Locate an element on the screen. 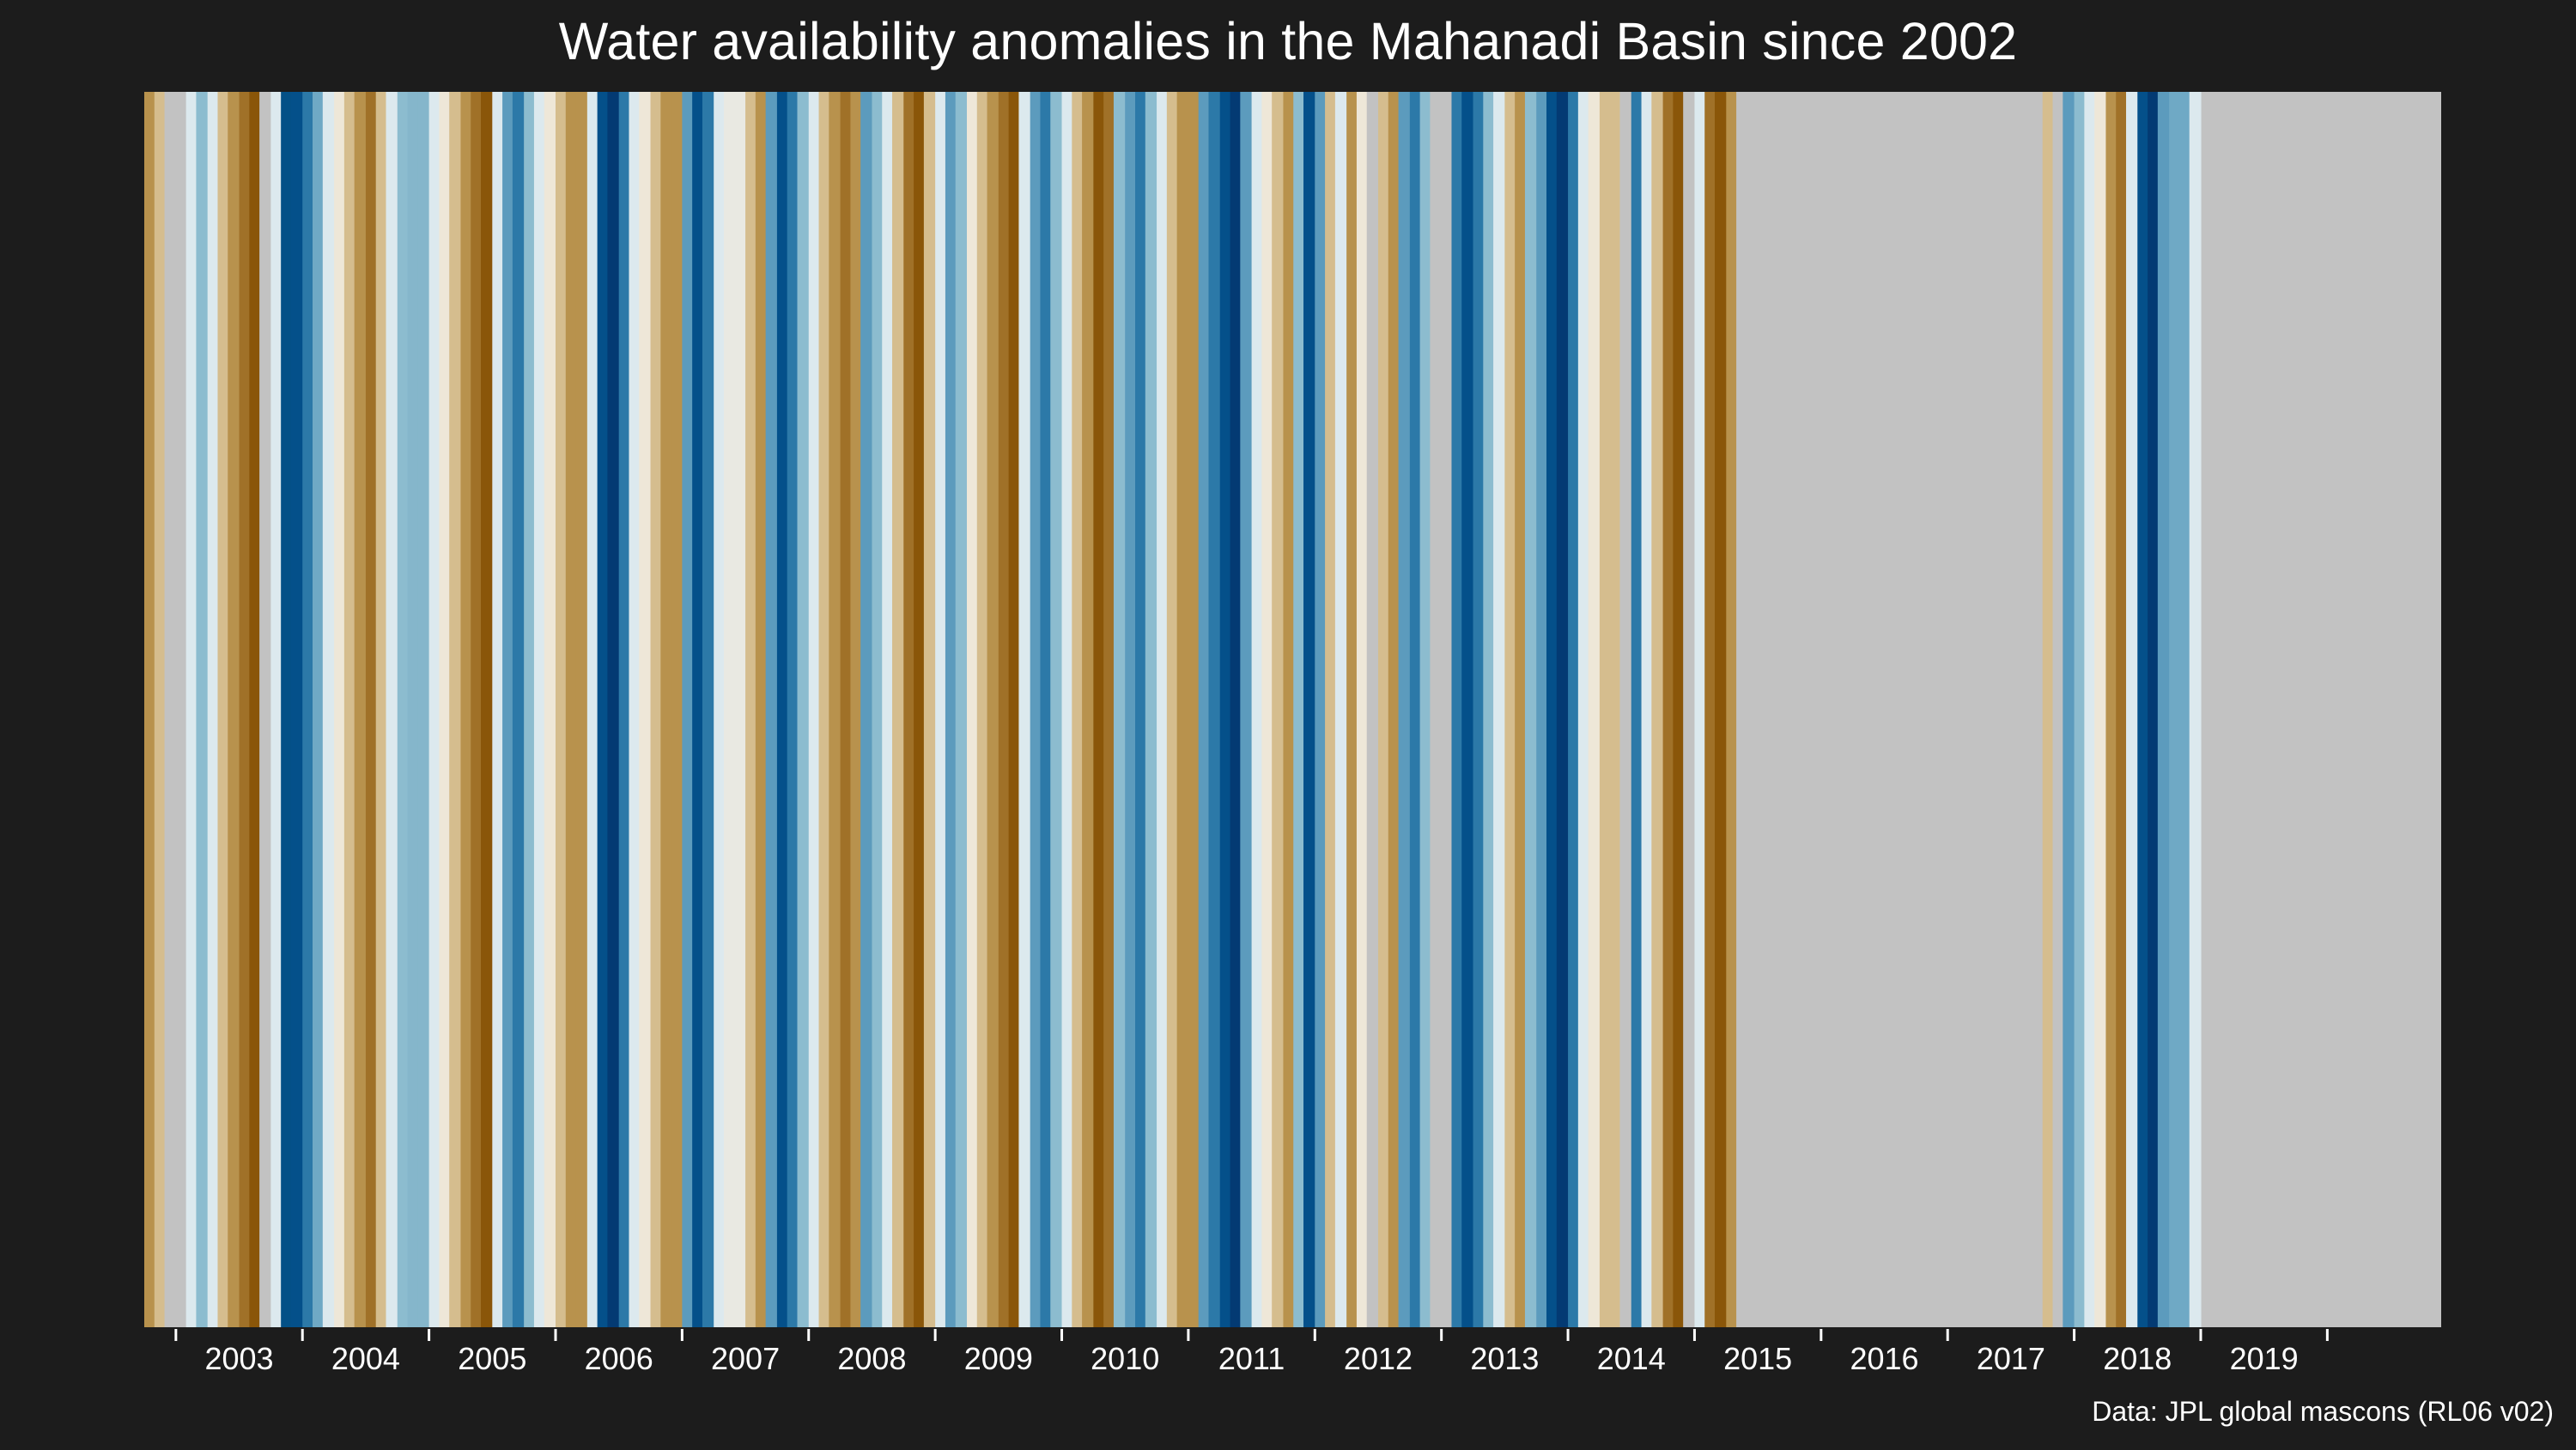 Image resolution: width=2576 pixels, height=1450 pixels. x-tick-label: 2018 is located at coordinates (2137, 1359).